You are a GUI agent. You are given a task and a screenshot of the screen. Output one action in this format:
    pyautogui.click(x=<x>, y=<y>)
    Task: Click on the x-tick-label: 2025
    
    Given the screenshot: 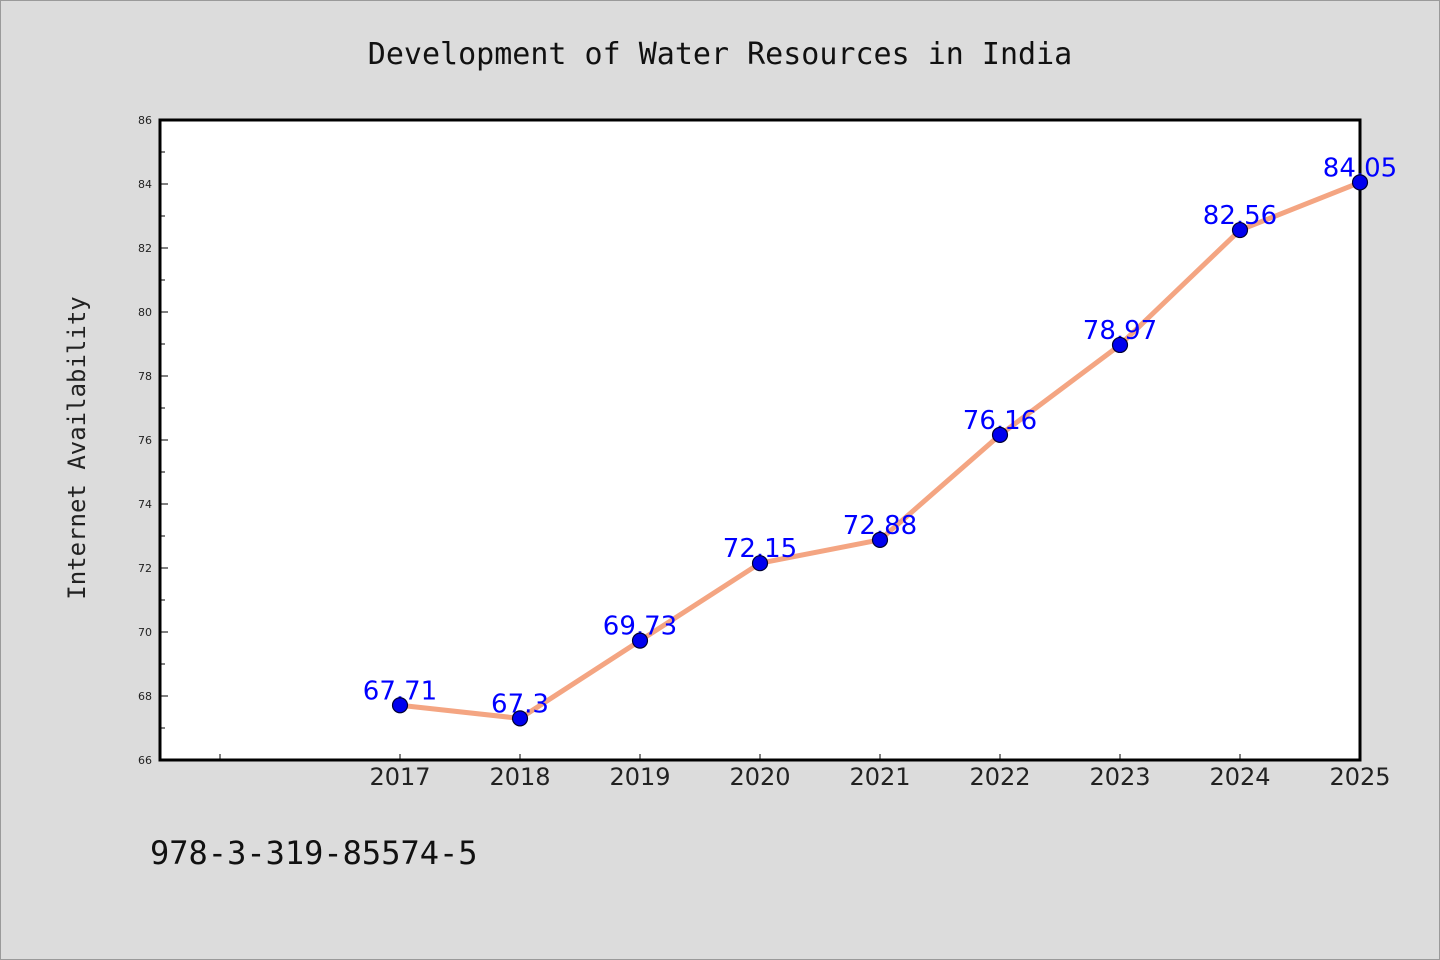 What is the action you would take?
    pyautogui.click(x=1359, y=777)
    